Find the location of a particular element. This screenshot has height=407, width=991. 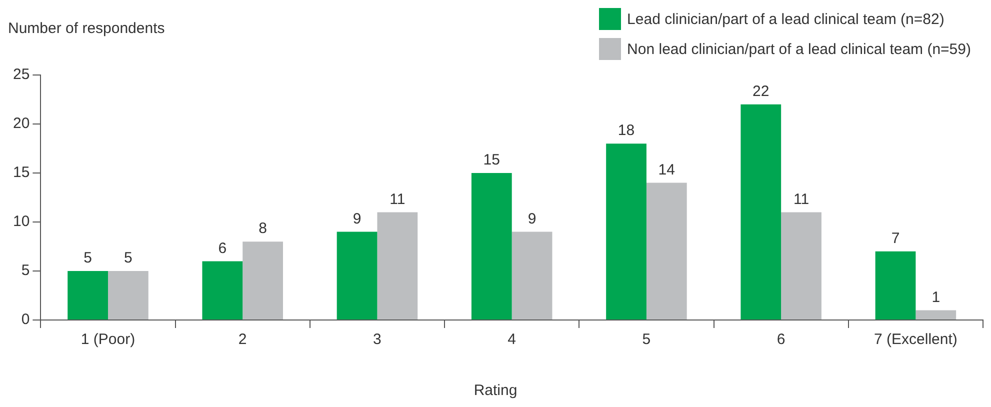

data-label: 1 is located at coordinates (936, 297).